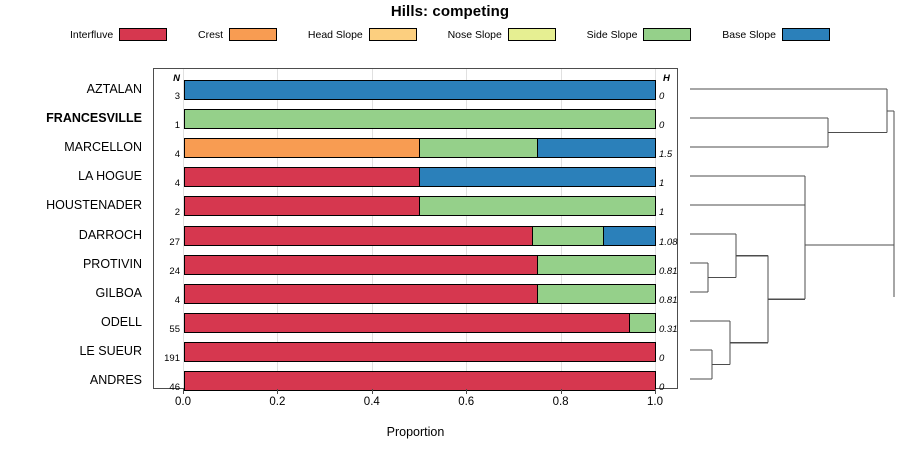 The height and width of the screenshot is (460, 900). What do you see at coordinates (666, 155) in the screenshot?
I see `h-value: 1.5` at bounding box center [666, 155].